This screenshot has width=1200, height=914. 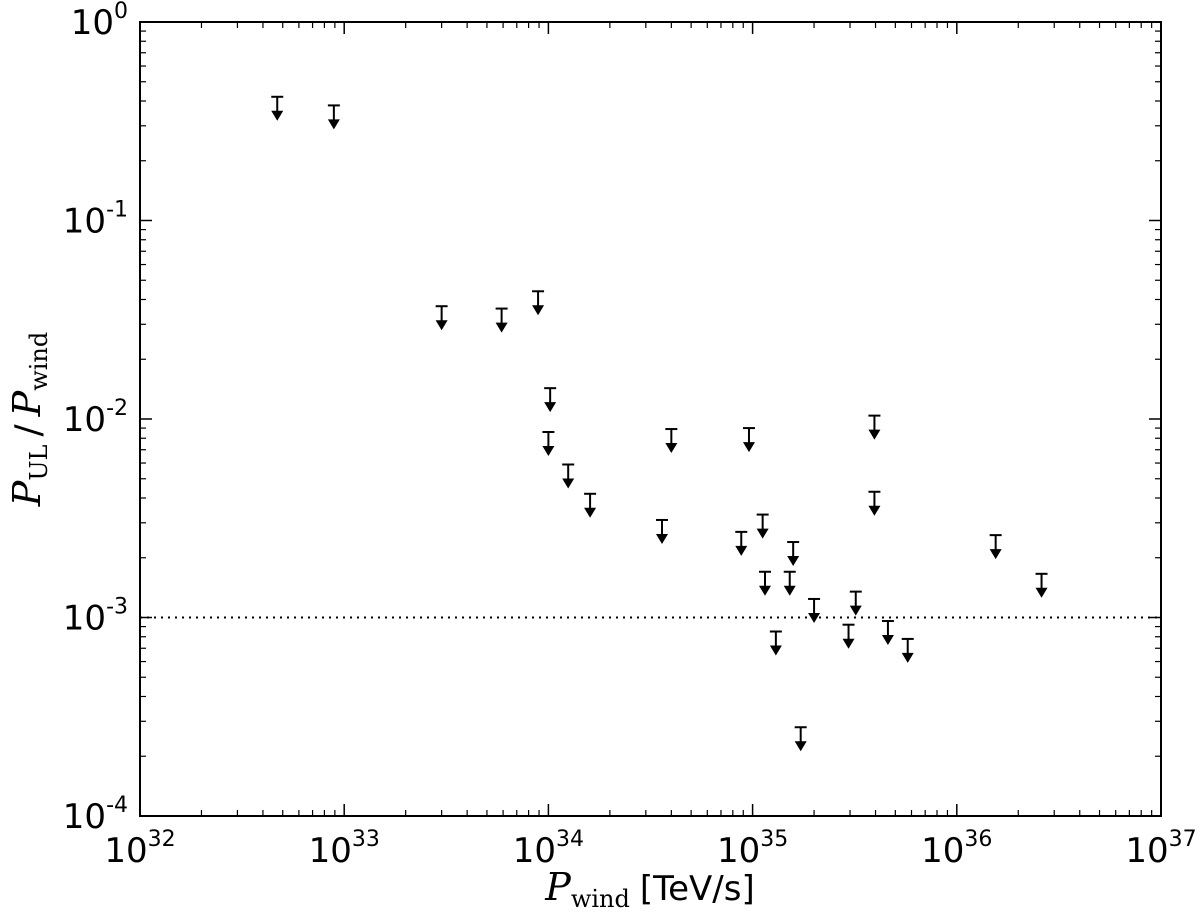 What do you see at coordinates (117, 805) in the screenshot?
I see `tick-exponent: -4` at bounding box center [117, 805].